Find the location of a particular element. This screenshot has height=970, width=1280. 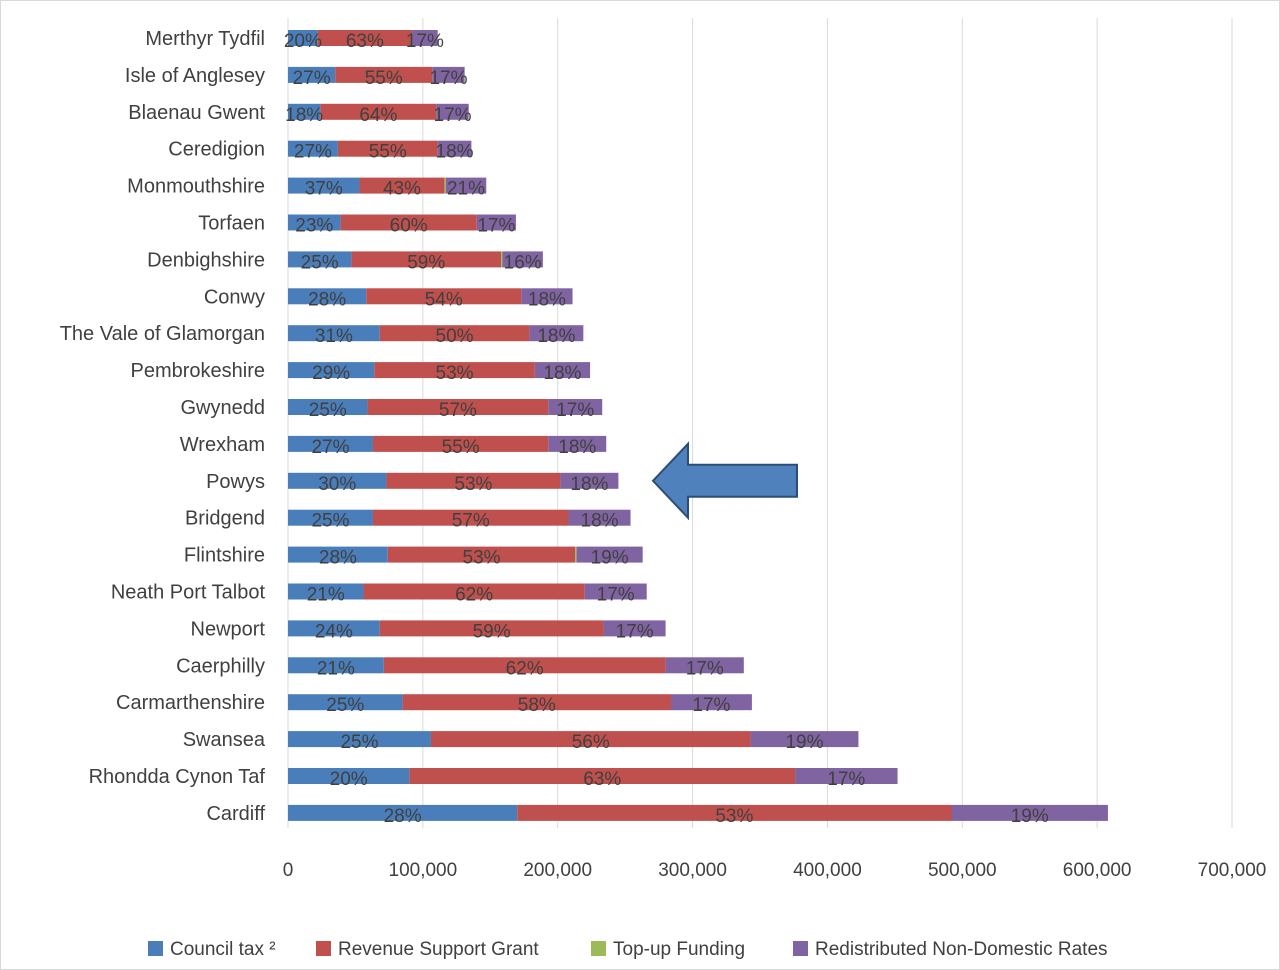

data-label: 31% is located at coordinates (334, 336).